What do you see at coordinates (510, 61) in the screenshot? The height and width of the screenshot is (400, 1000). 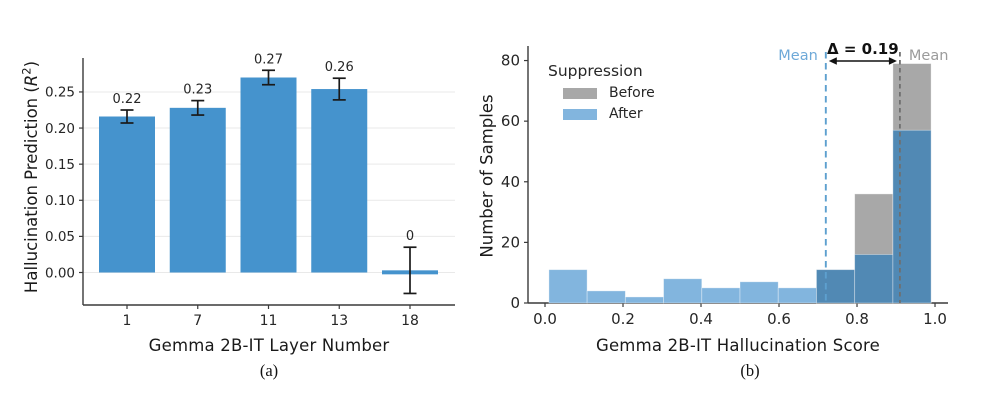 I see `y-tick-label: 80` at bounding box center [510, 61].